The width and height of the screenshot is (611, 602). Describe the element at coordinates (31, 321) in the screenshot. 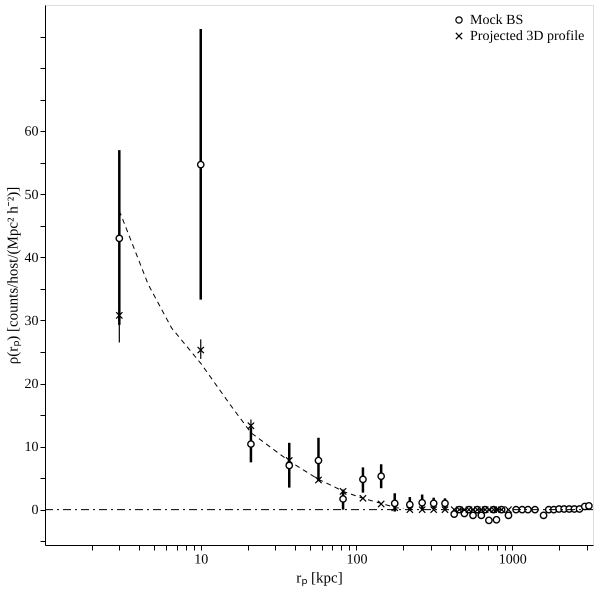

I see `y-tick-label: 30` at that location.